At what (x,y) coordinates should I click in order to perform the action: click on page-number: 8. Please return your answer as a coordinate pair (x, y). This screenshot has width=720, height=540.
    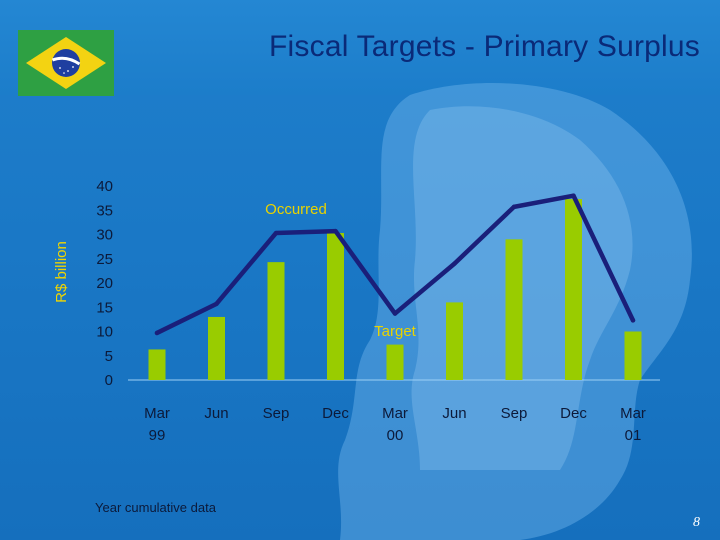
    Looking at the image, I should click on (696, 522).